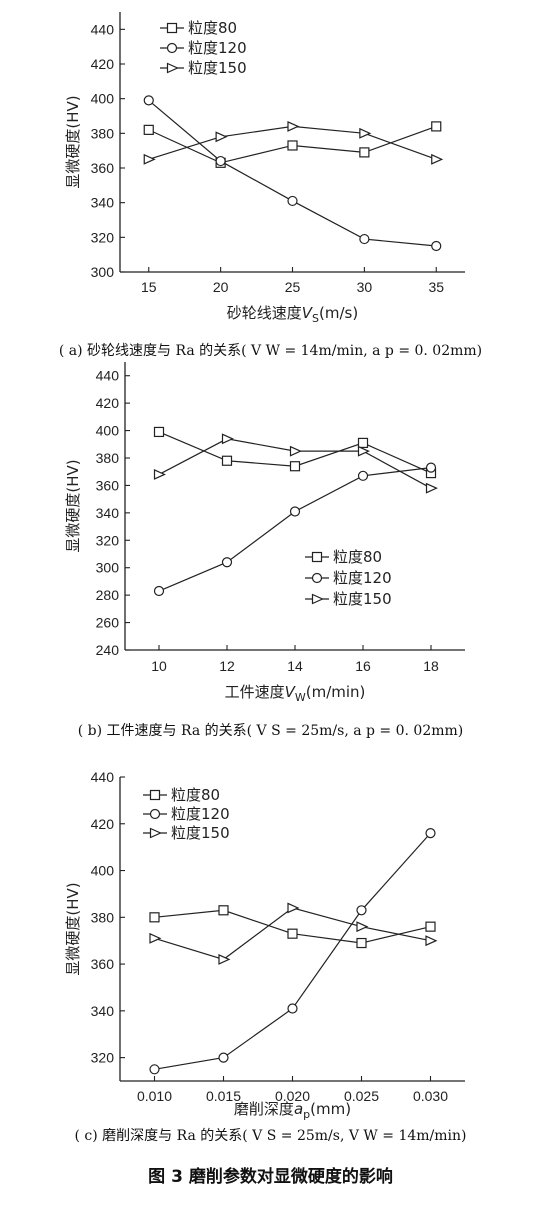 This screenshot has height=1205, width=541. Describe the element at coordinates (430, 1096) in the screenshot. I see `x-tick-label: 0.030` at that location.